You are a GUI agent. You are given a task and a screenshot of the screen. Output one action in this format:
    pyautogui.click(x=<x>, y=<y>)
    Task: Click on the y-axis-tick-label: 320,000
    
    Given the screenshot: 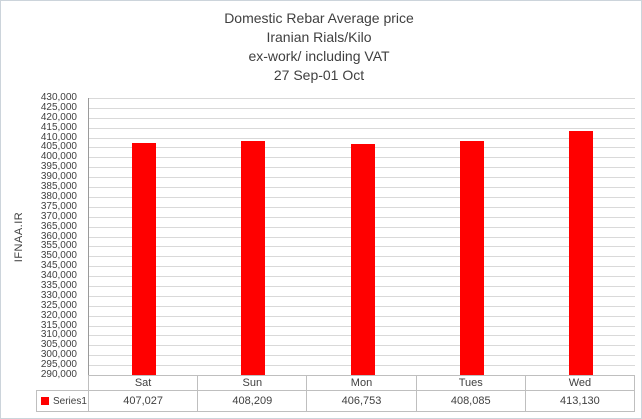 What is the action you would take?
    pyautogui.click(x=58, y=315)
    